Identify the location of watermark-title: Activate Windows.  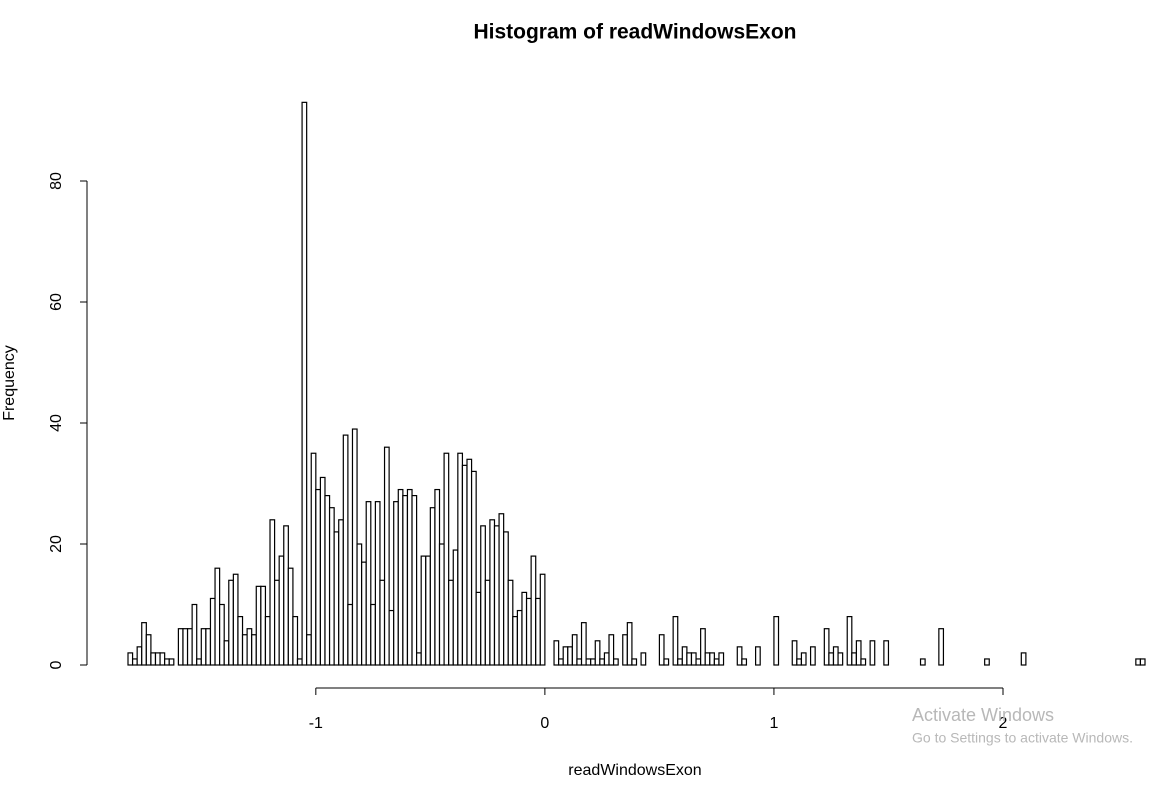
(983, 715).